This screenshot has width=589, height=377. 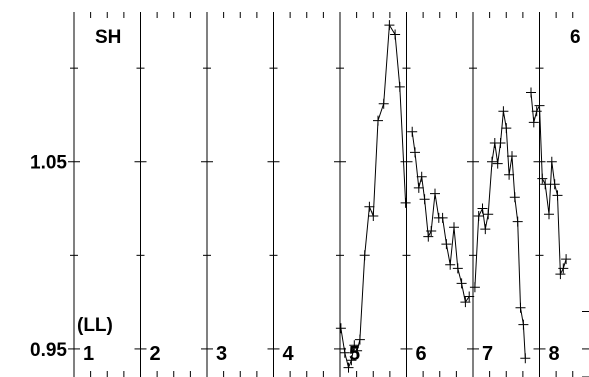 I want to click on panel-label: 5, so click(x=354, y=354).